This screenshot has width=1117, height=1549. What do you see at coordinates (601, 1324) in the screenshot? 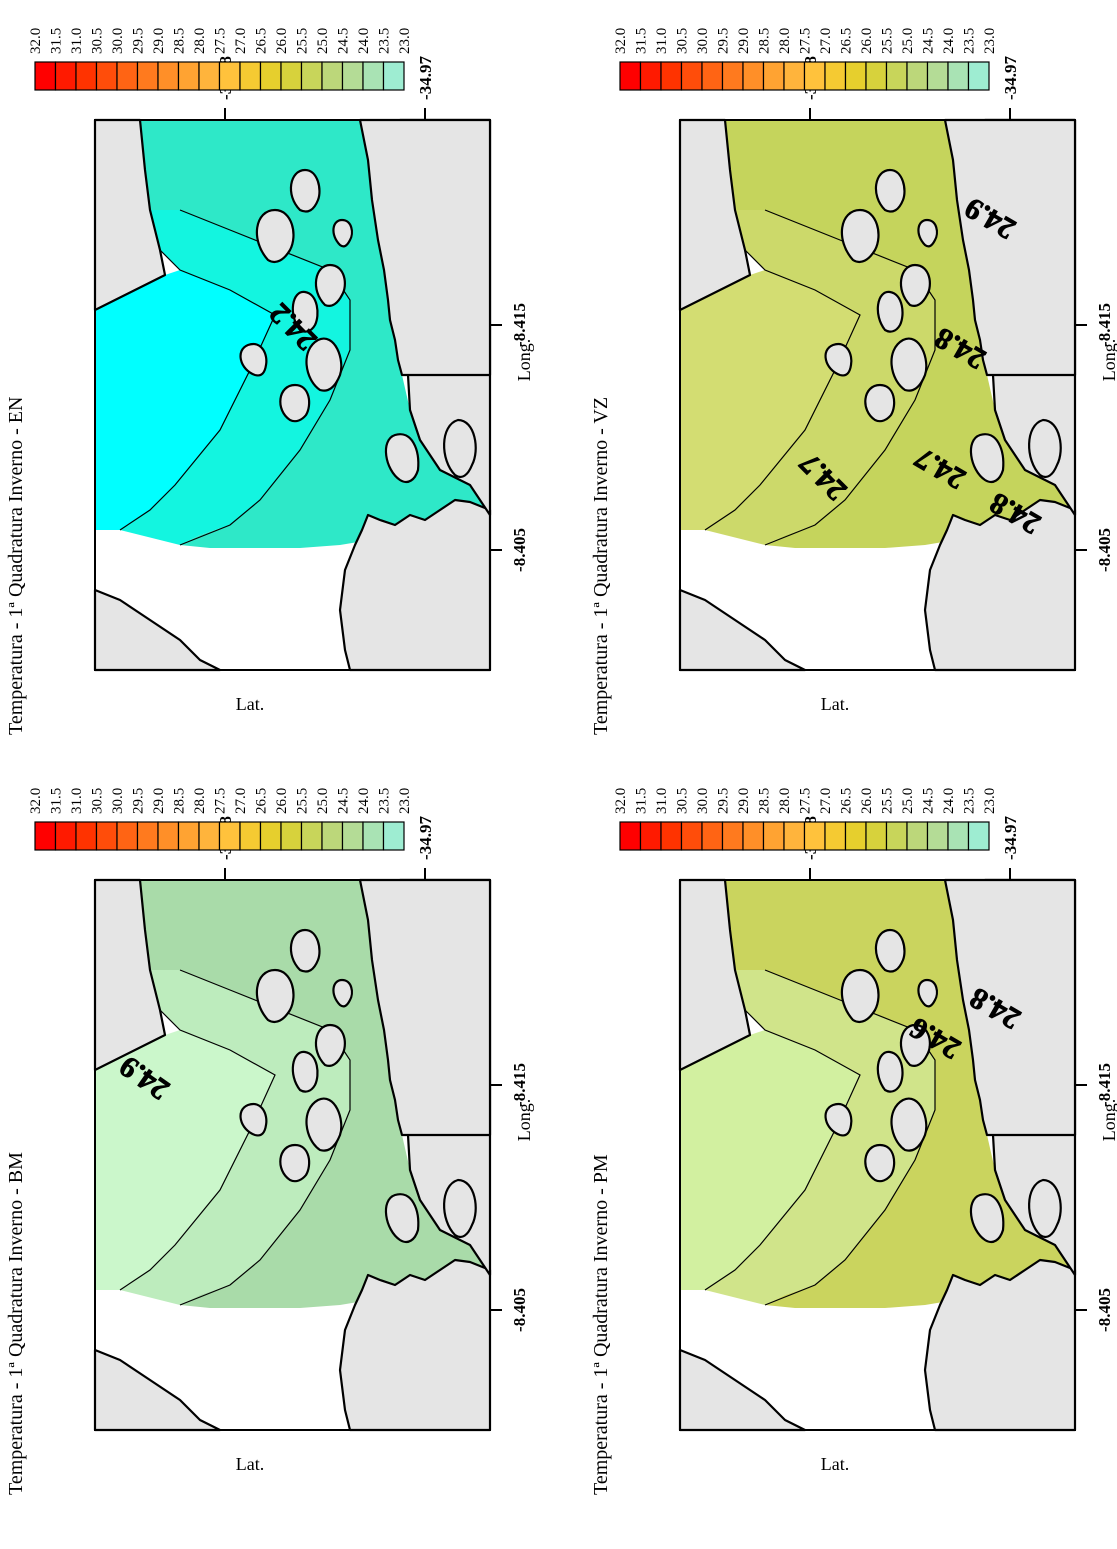
I see `panel-title: Temperatura - 1ª Quadratura Inverno - PM` at bounding box center [601, 1324].